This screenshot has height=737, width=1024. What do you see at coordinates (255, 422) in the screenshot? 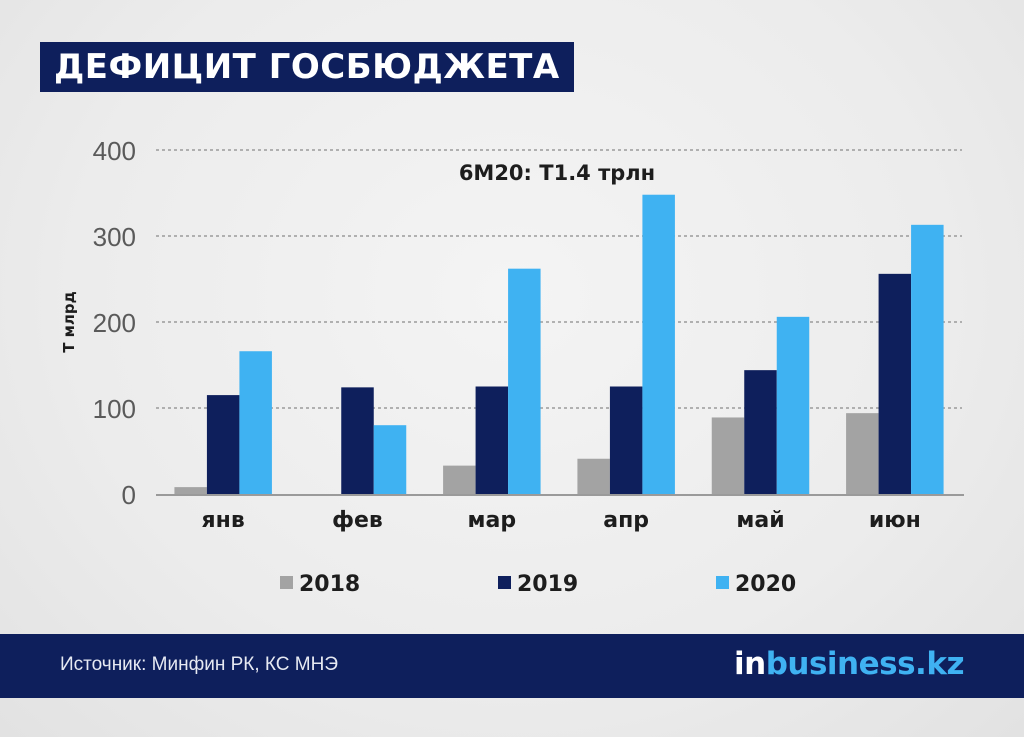
I see `bar-2020-янв` at bounding box center [255, 422].